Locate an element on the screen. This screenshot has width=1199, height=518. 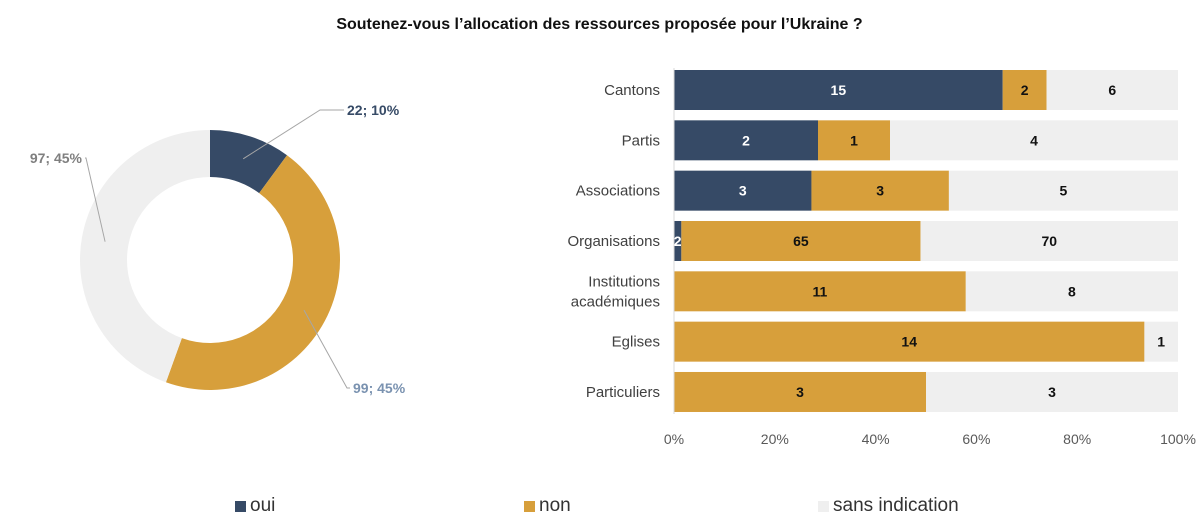
category-label-line: Eglises is located at coordinates (636, 342).